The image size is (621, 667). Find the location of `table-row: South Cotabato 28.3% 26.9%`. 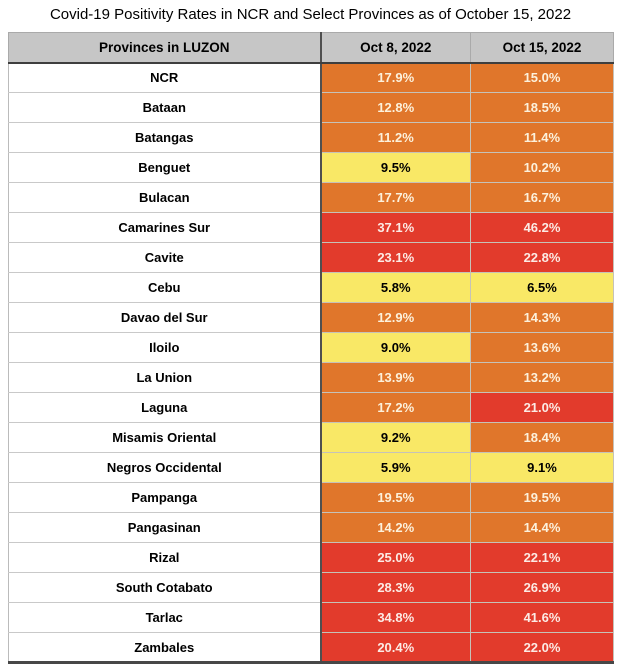

table-row: South Cotabato 28.3% 26.9% is located at coordinates (311, 587).